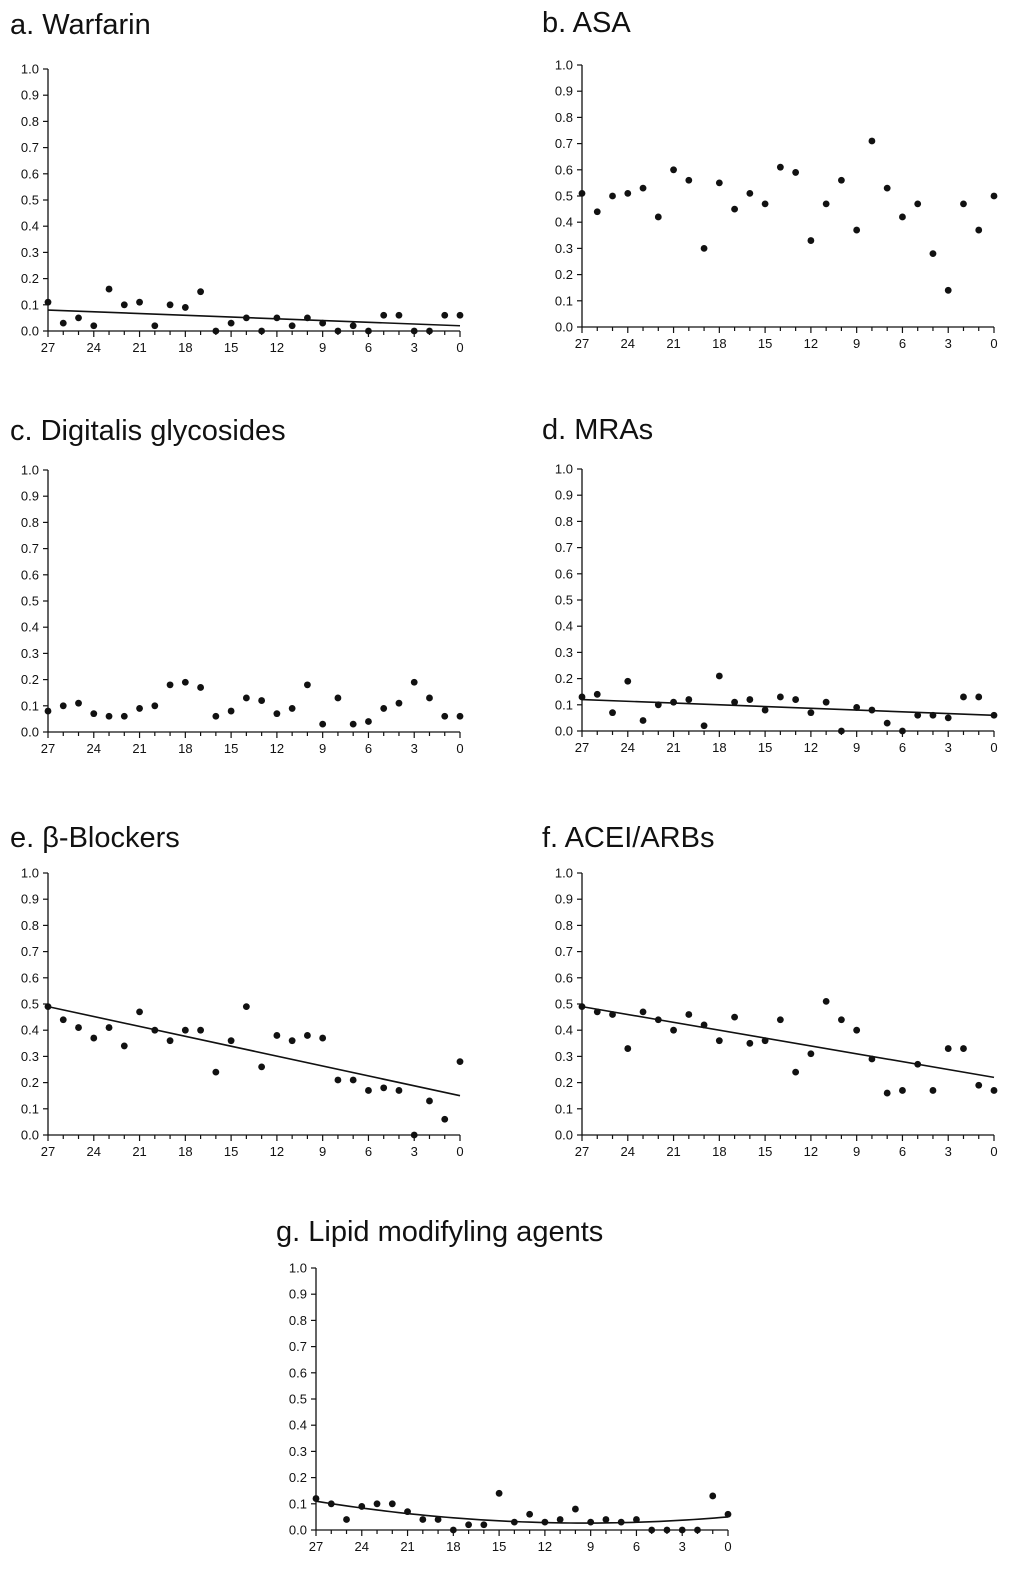  What do you see at coordinates (231, 748) in the screenshot?
I see `x-tick-label-c: 15` at bounding box center [231, 748].